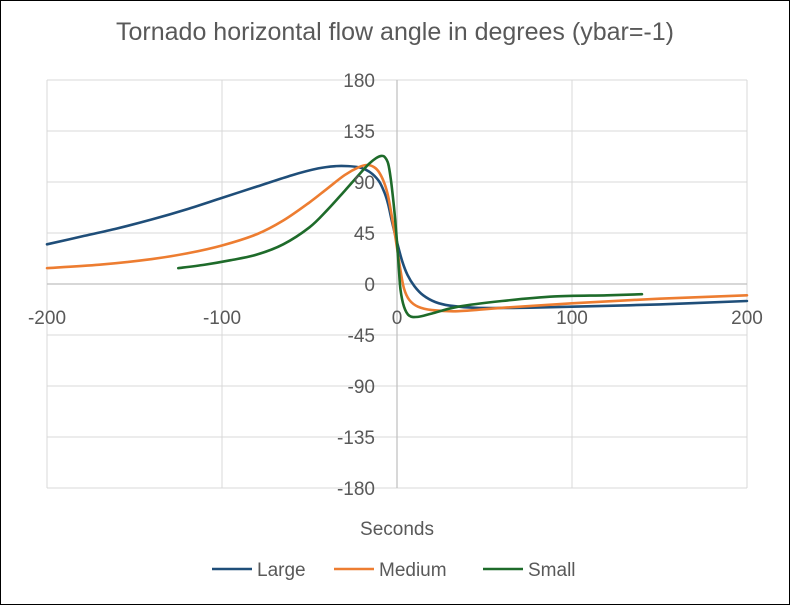 The height and width of the screenshot is (605, 790). What do you see at coordinates (359, 81) in the screenshot?
I see `y-tick-label: 180` at bounding box center [359, 81].